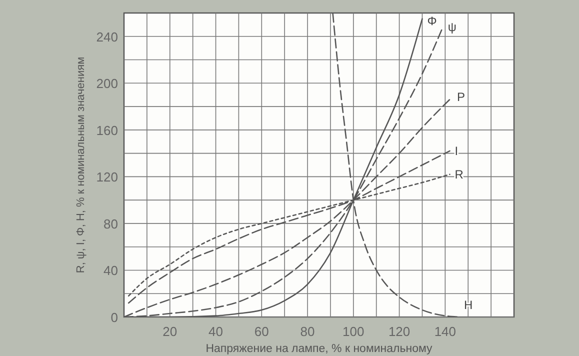  Describe the element at coordinates (111, 224) in the screenshot. I see `y-tick-label: 80` at that location.